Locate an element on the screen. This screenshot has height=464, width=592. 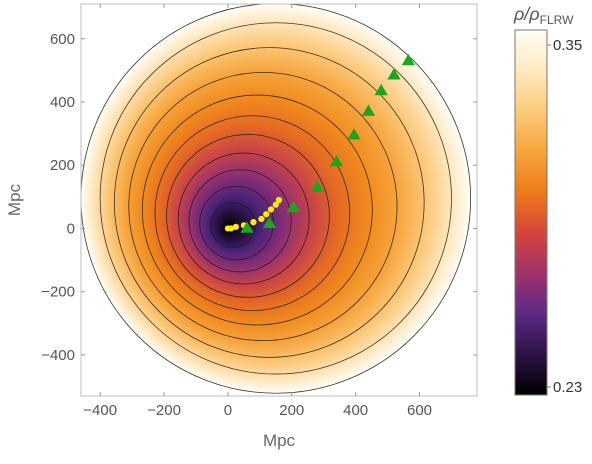
y-tick-label: 200 is located at coordinates (62, 165).